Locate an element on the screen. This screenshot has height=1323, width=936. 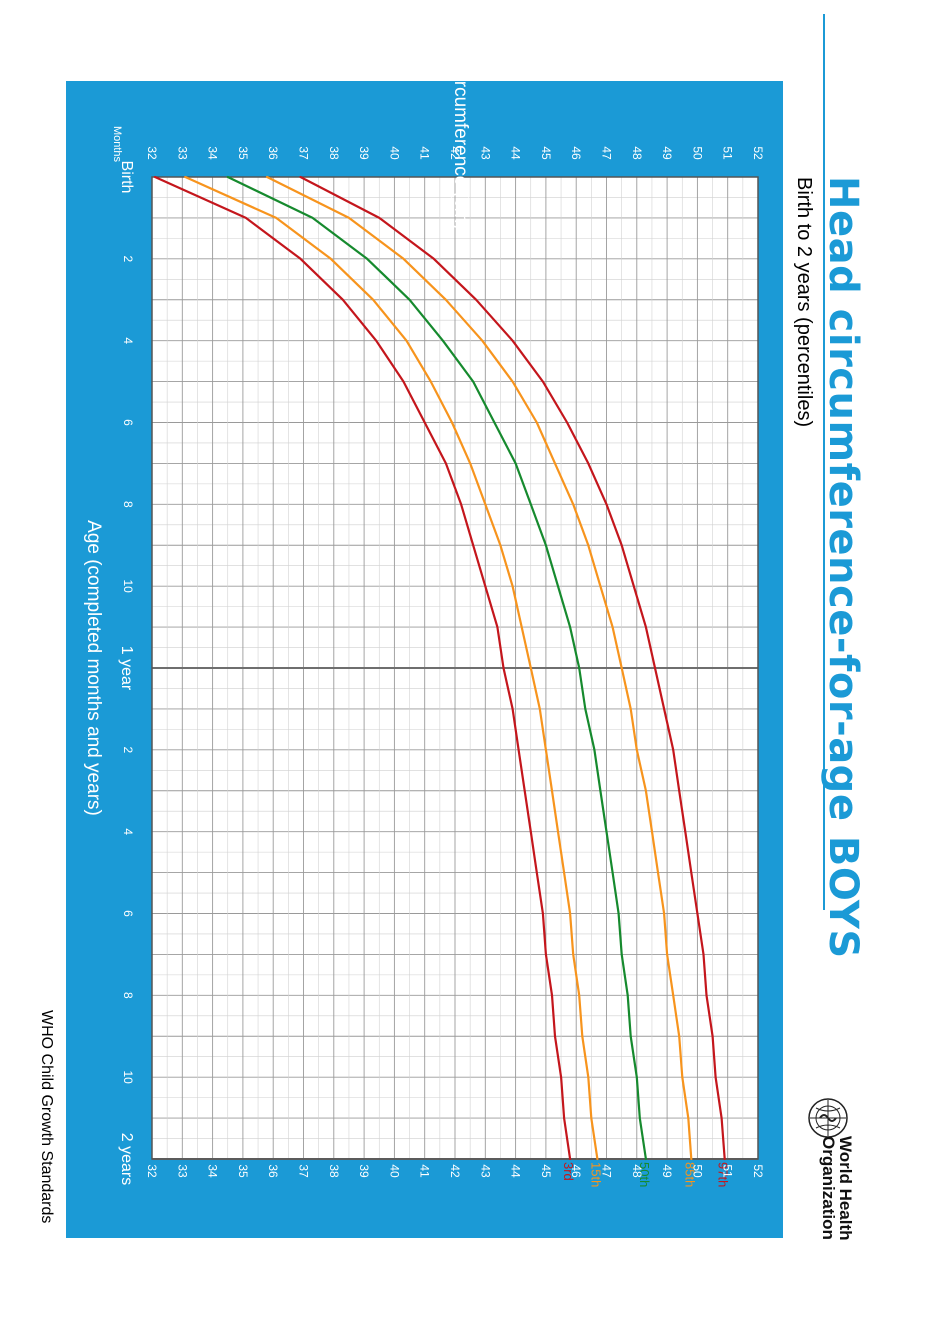
y-tick-top: 36 is located at coordinates (273, 153).